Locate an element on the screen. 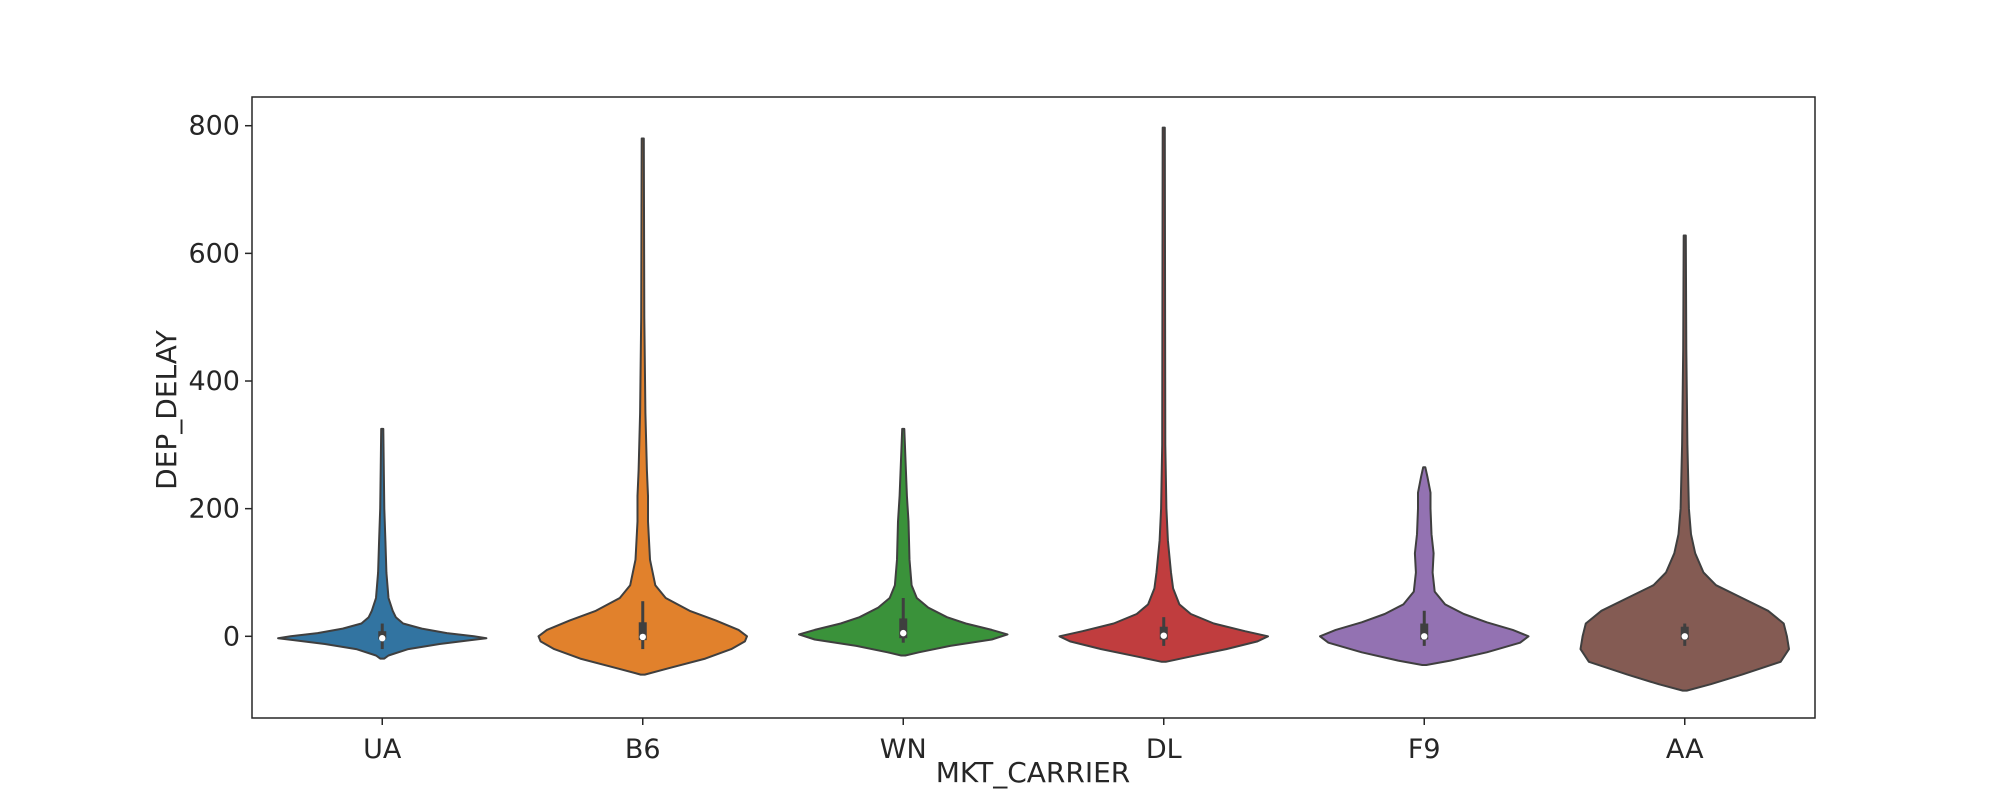  y-axis-title: DEP_DELAY is located at coordinates (166, 409).